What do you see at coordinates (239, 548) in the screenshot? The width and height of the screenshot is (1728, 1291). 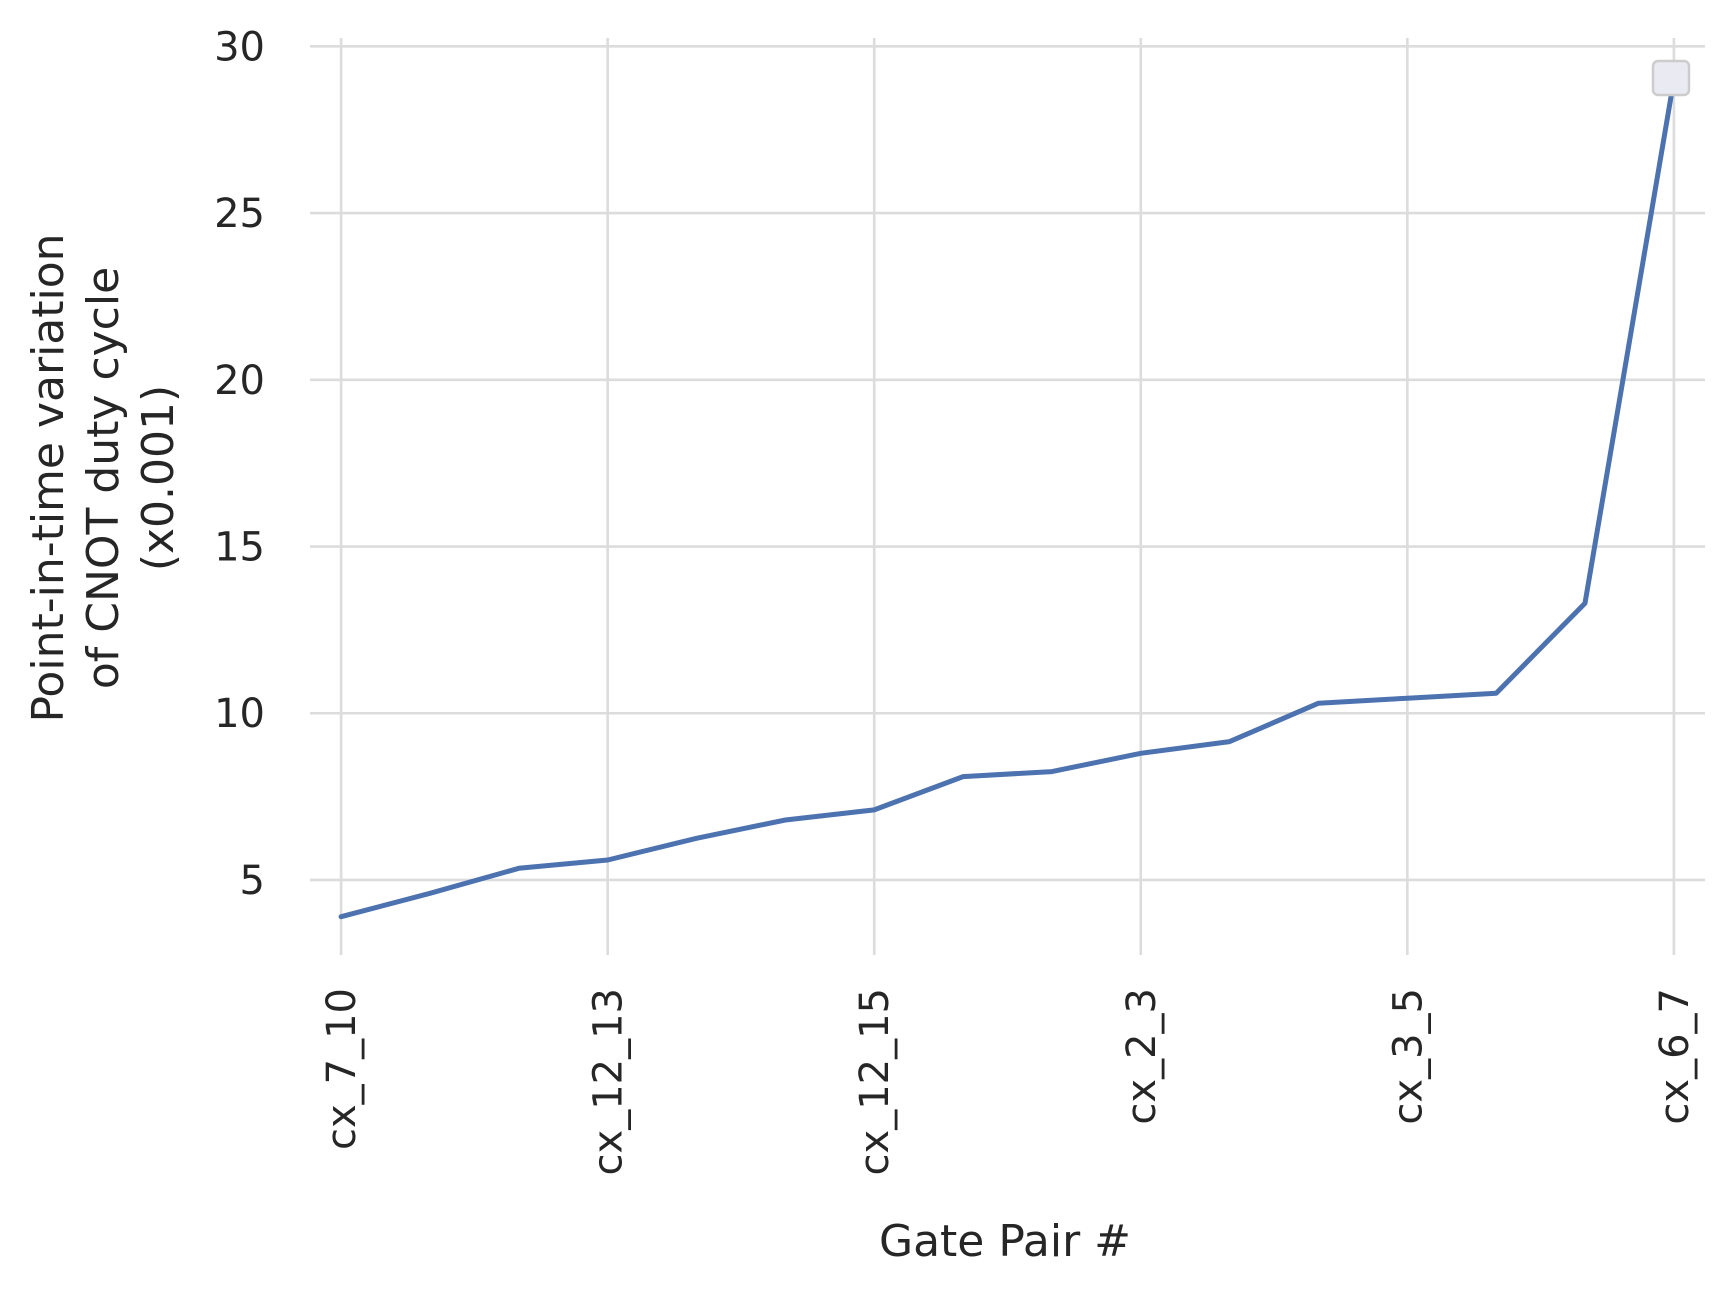 I see `y-tick-label: 15` at bounding box center [239, 548].